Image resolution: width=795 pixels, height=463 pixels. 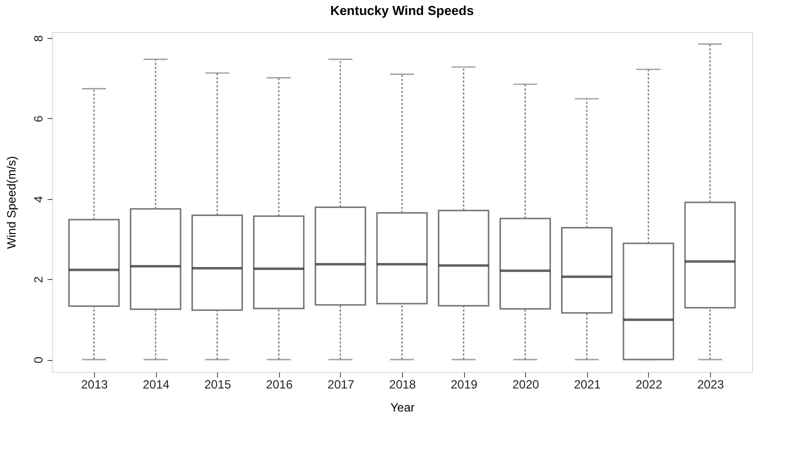 I want to click on y-tick-label: 0, so click(x=39, y=360).